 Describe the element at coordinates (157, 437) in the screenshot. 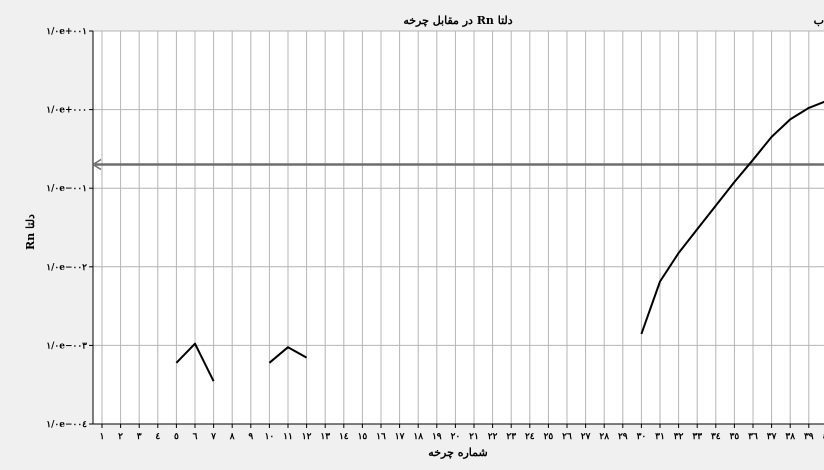

I see `x-tick-label: ٤` at that location.